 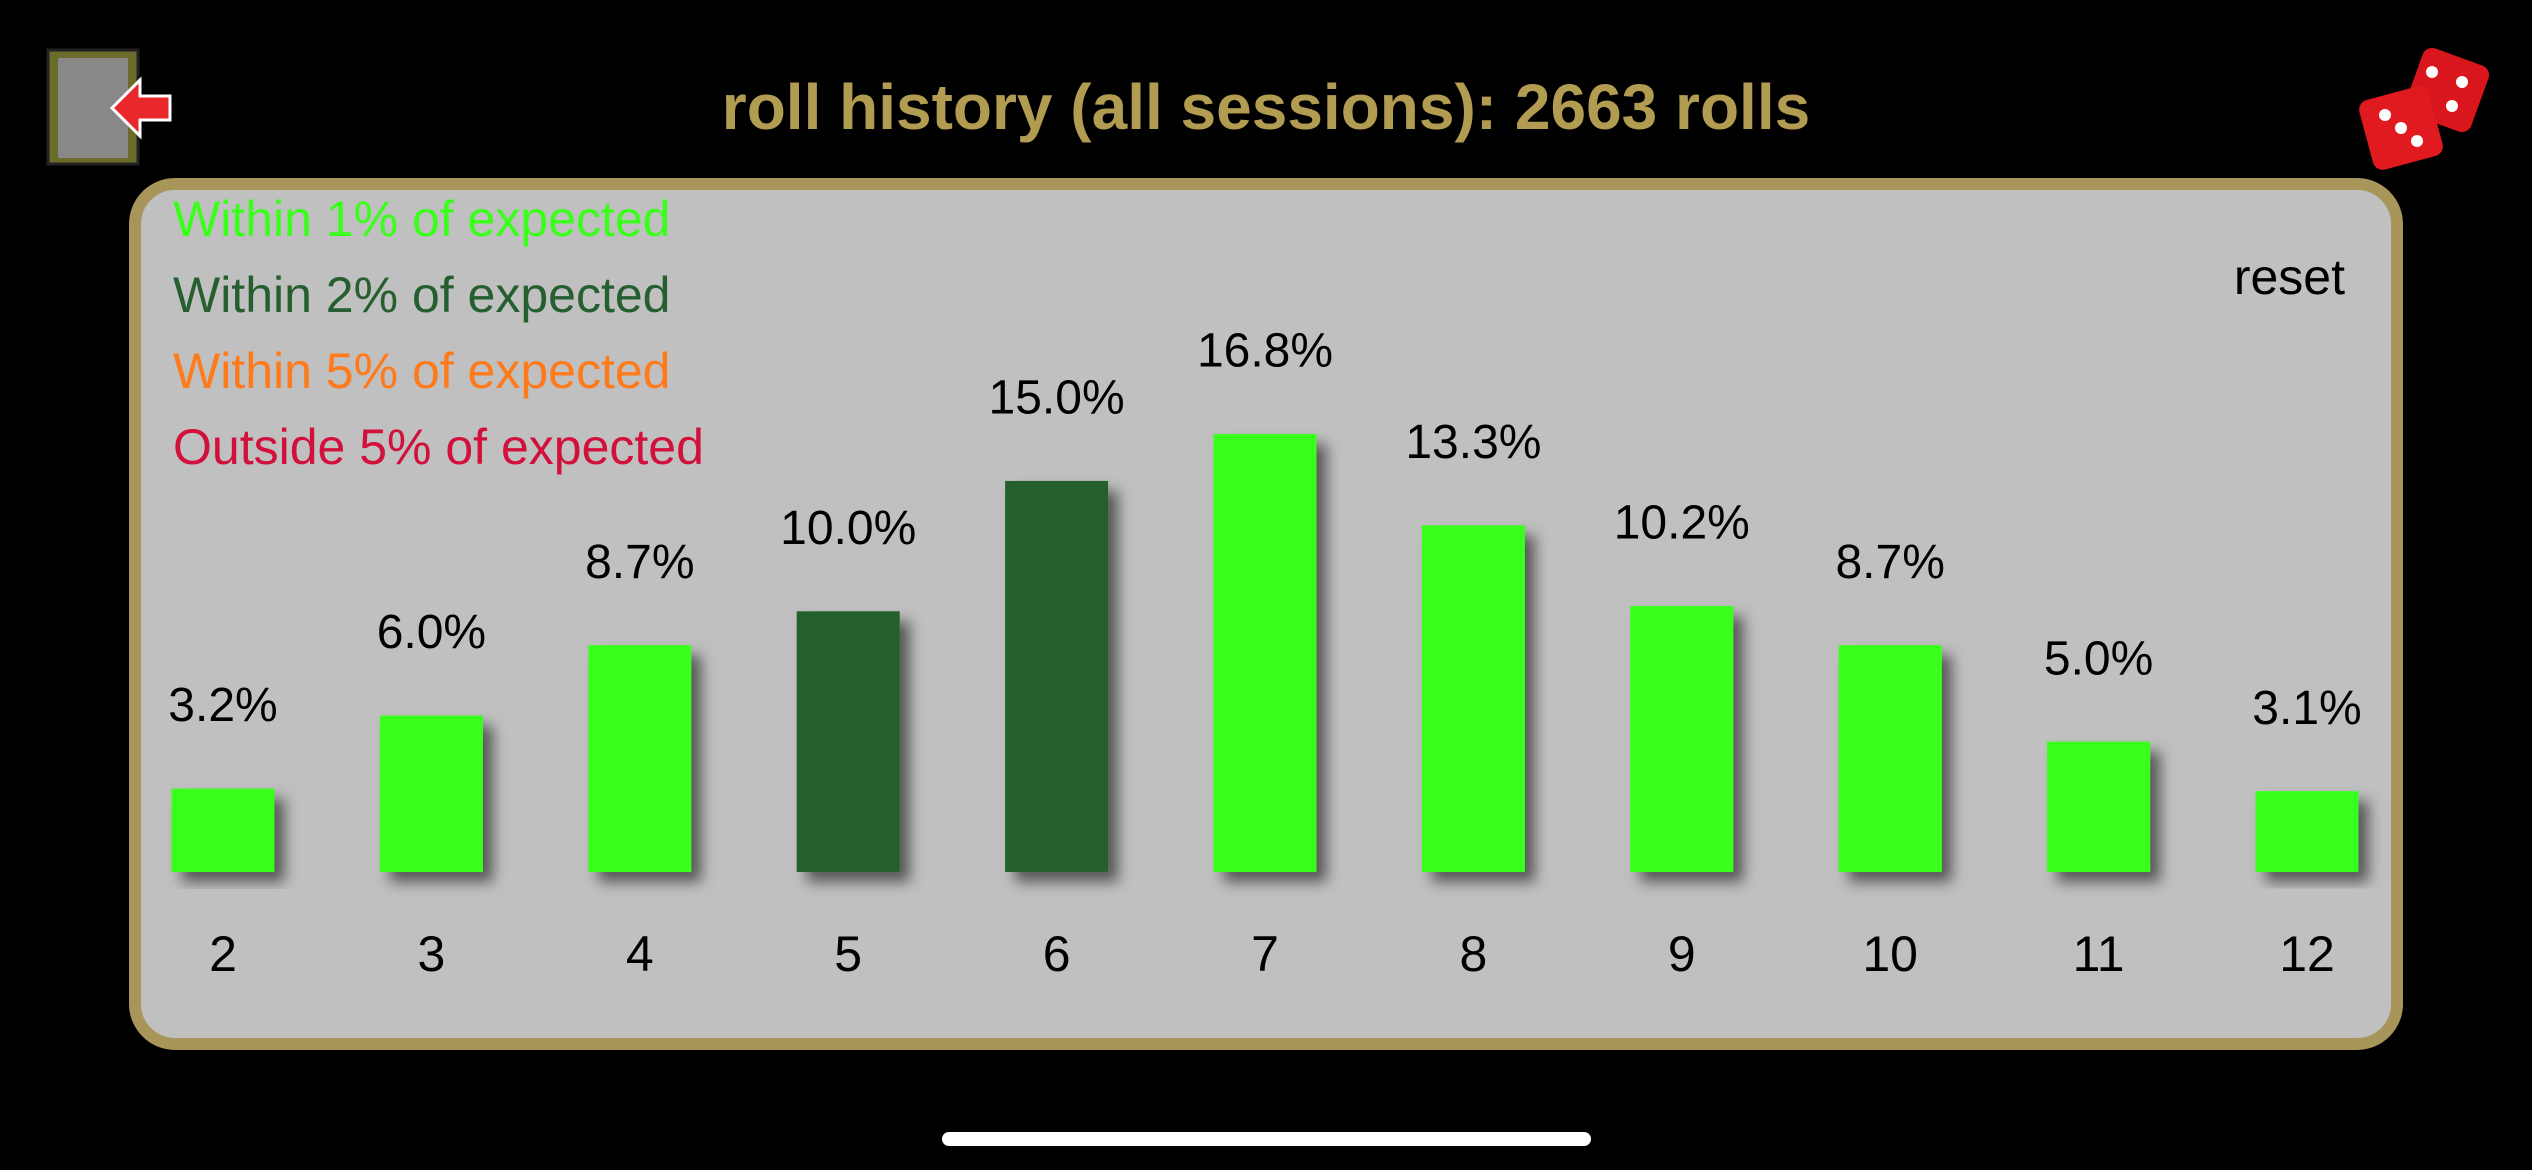 What do you see at coordinates (640, 954) in the screenshot?
I see `x-tick-label: 4` at bounding box center [640, 954].